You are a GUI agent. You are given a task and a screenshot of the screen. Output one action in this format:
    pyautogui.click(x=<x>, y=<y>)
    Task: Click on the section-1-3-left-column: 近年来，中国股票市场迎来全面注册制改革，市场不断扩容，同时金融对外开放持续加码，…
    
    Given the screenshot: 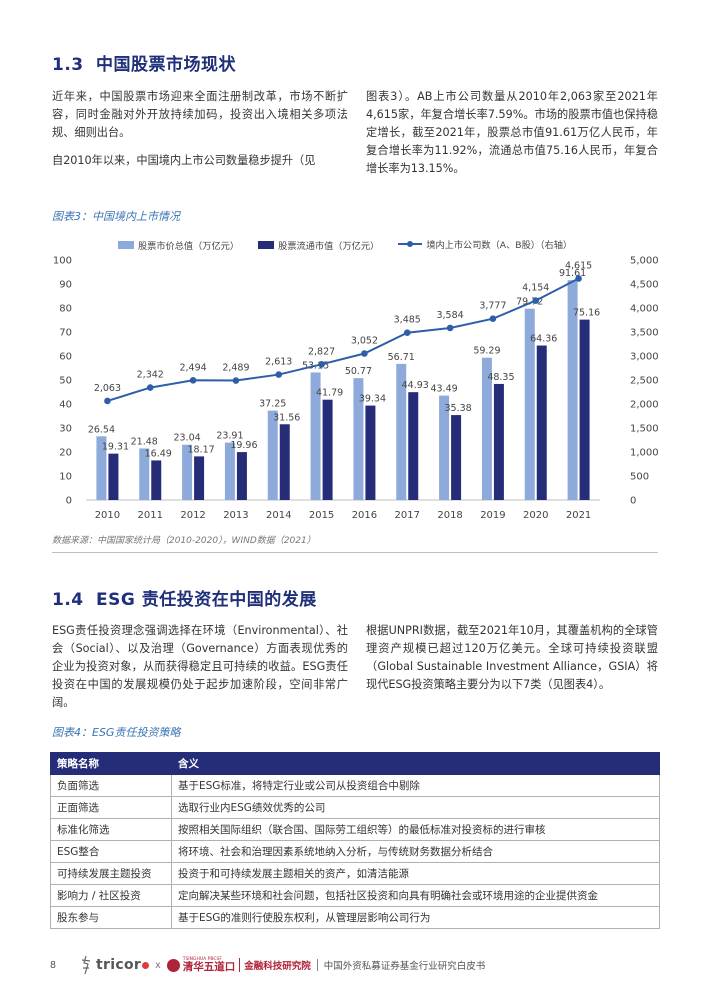 What is the action you would take?
    pyautogui.click(x=200, y=134)
    